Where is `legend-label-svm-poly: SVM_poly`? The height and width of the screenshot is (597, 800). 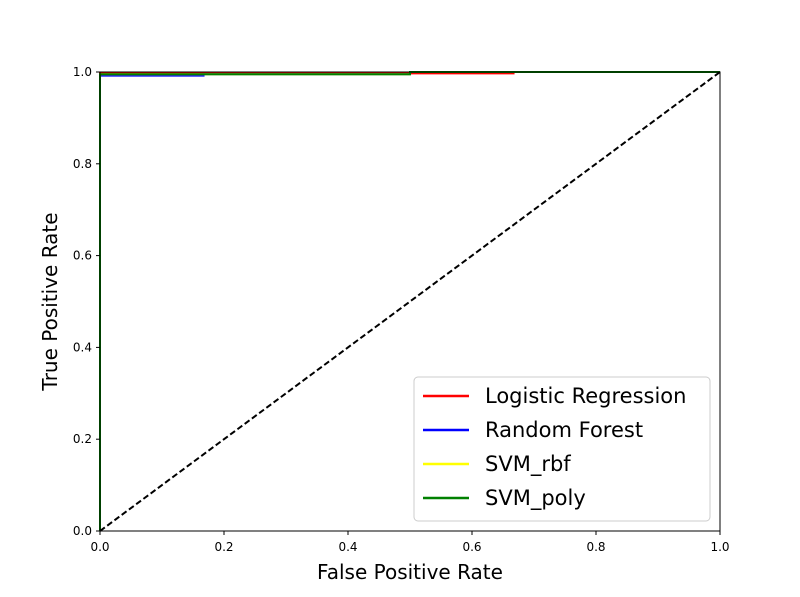 legend-label-svm-poly: SVM_poly is located at coordinates (535, 498).